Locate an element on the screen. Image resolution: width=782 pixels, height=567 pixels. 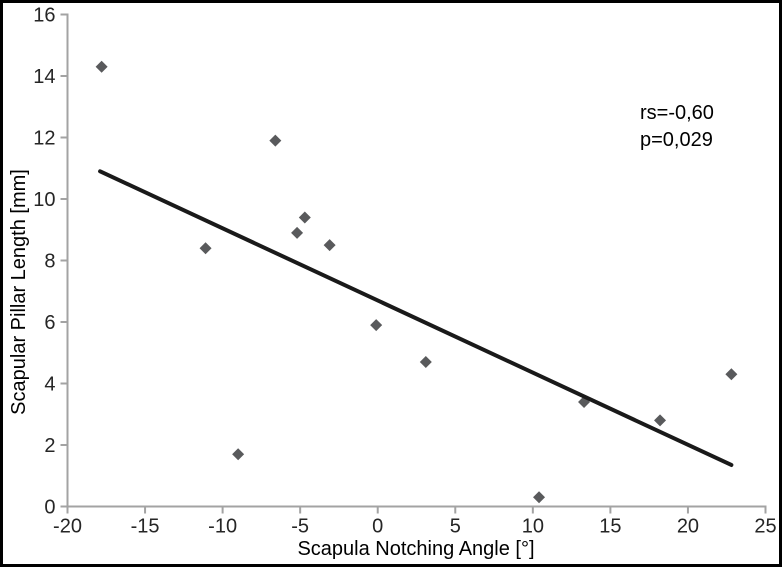
x-tick-label: -20 is located at coordinates (67, 527).